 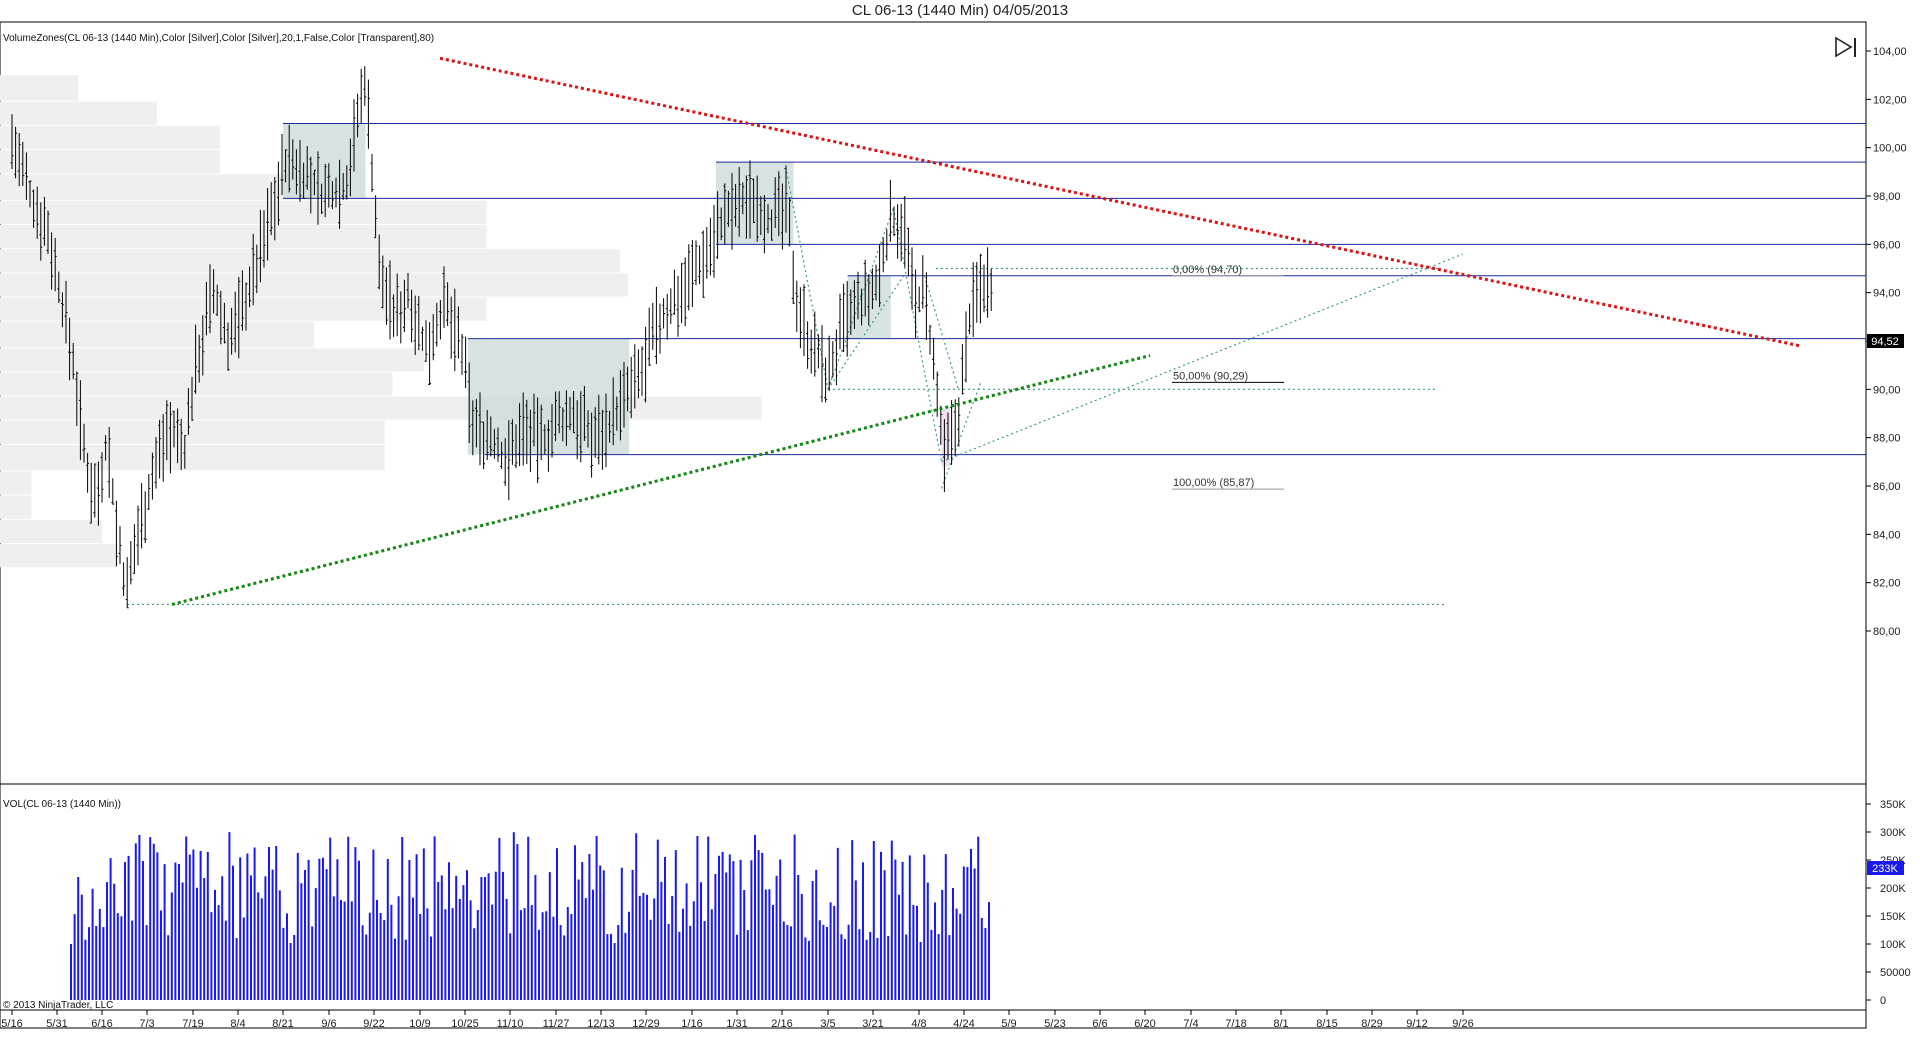 I want to click on fib-label: 100,00% (85,87), so click(x=1213, y=483).